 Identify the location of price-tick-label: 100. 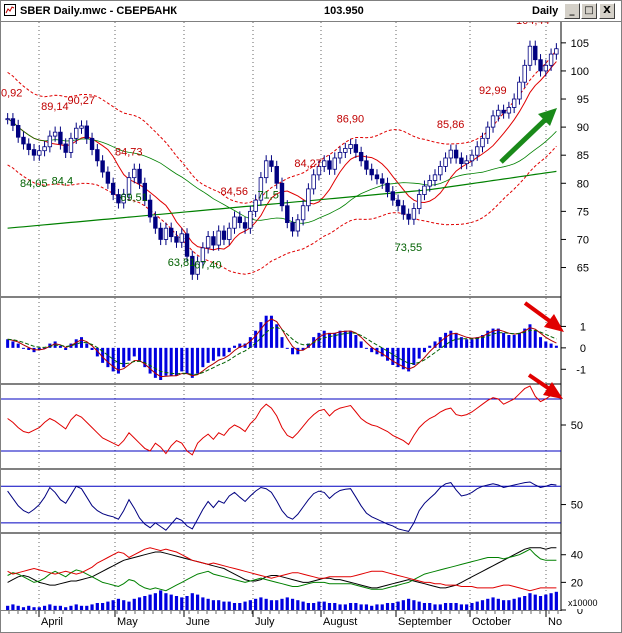
(580, 72).